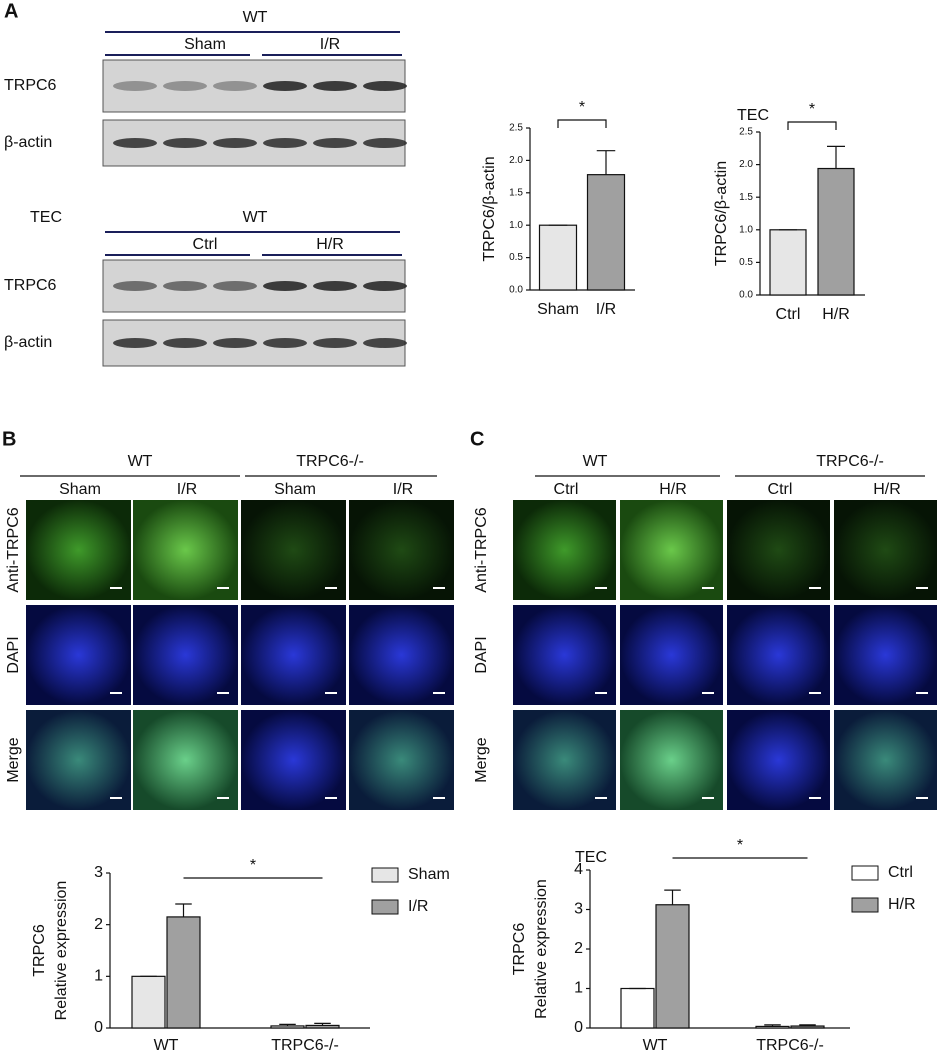  Describe the element at coordinates (489, 208) in the screenshot. I see `y-axis-label: TRPC6/β-actin` at that location.